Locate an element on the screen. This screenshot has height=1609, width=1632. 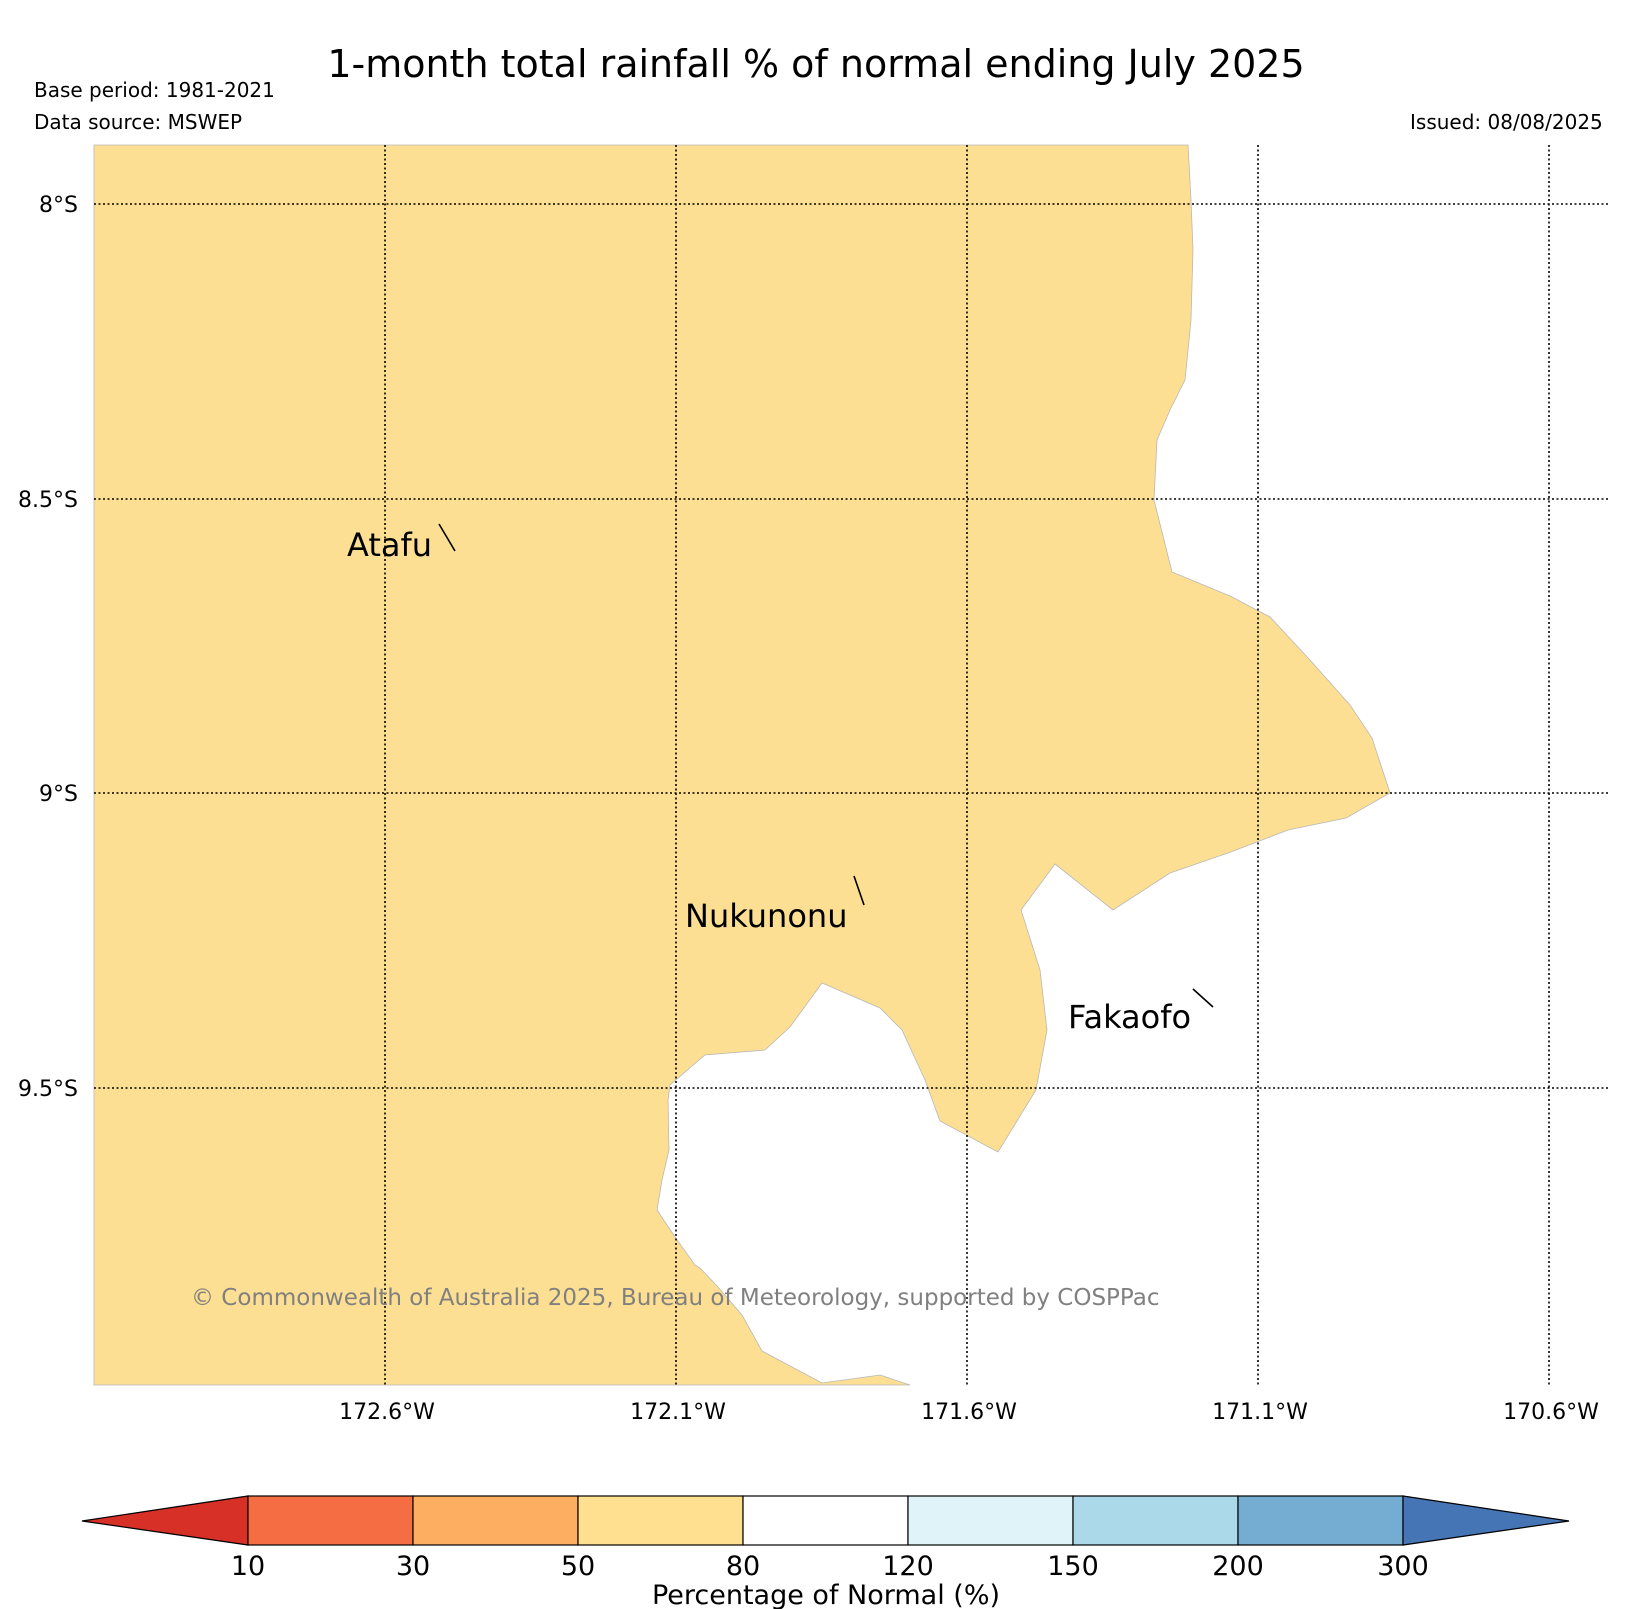
colorbar-tick-200: 200 is located at coordinates (1238, 1566).